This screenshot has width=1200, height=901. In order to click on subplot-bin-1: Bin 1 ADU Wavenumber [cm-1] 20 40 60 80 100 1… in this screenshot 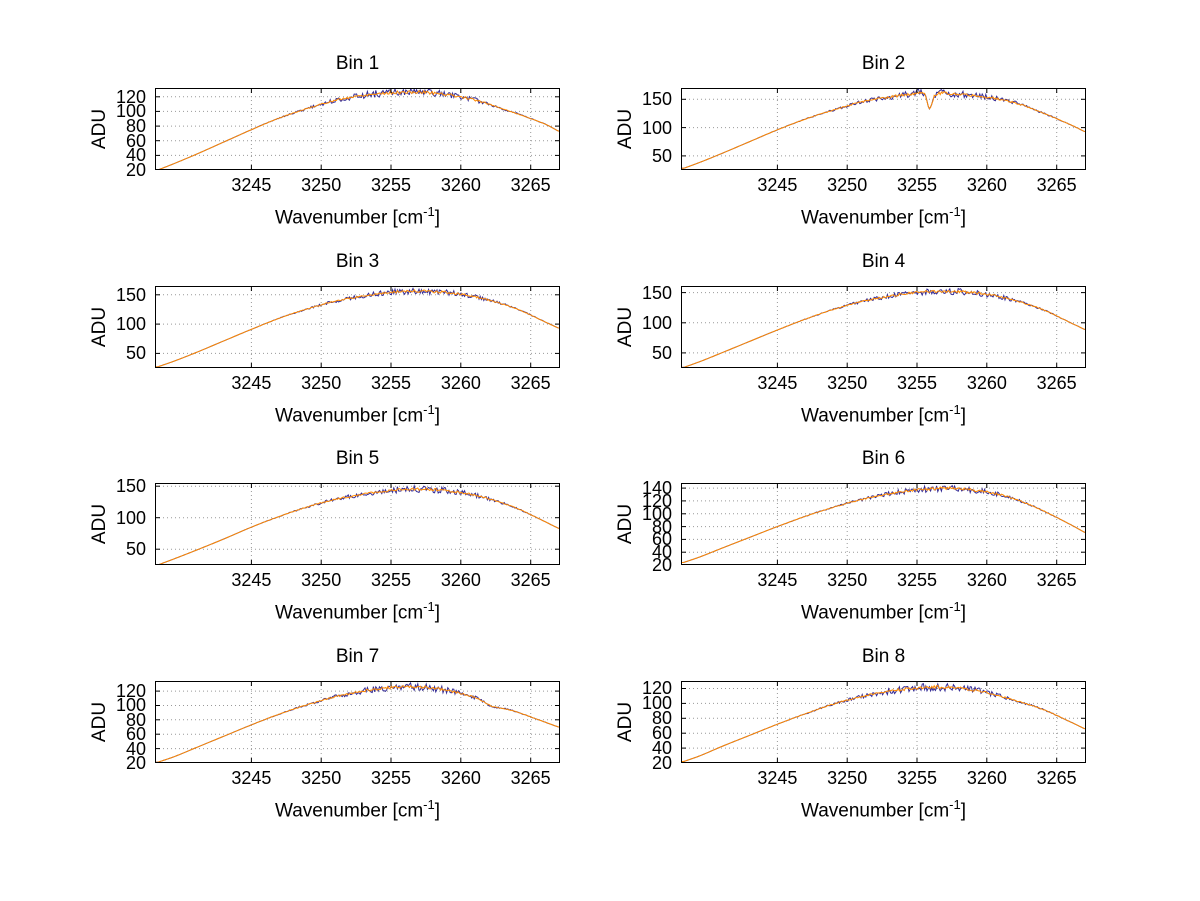, I will do `click(323, 144)`.